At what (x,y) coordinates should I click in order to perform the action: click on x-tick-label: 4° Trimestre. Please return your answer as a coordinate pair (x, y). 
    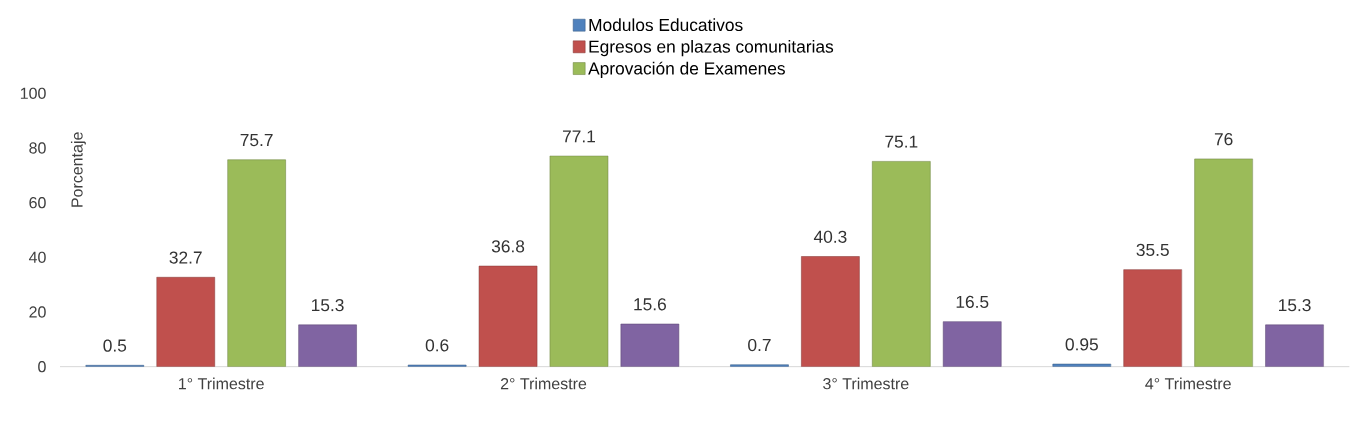
    Looking at the image, I should click on (1188, 383).